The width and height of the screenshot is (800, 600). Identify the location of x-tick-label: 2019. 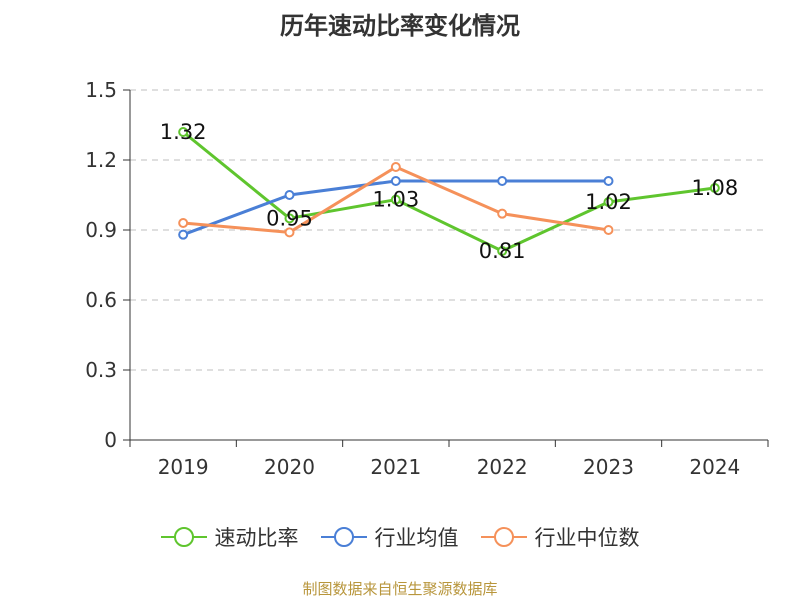
(183, 467).